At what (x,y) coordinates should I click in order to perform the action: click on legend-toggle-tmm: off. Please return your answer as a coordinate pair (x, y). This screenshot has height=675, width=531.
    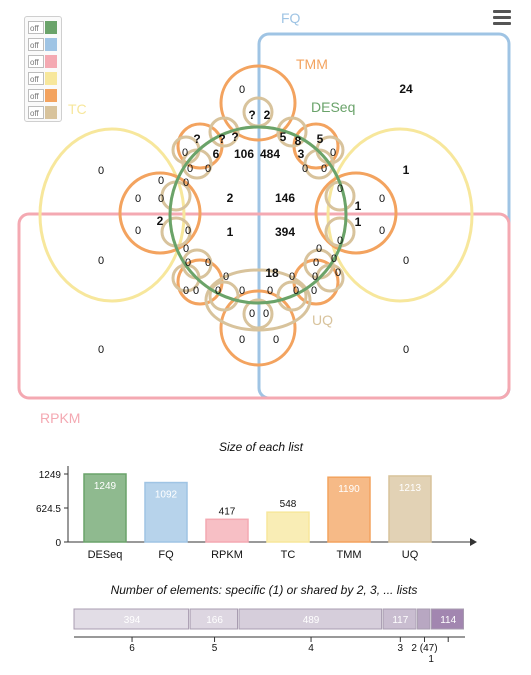
    Looking at the image, I should click on (43, 95).